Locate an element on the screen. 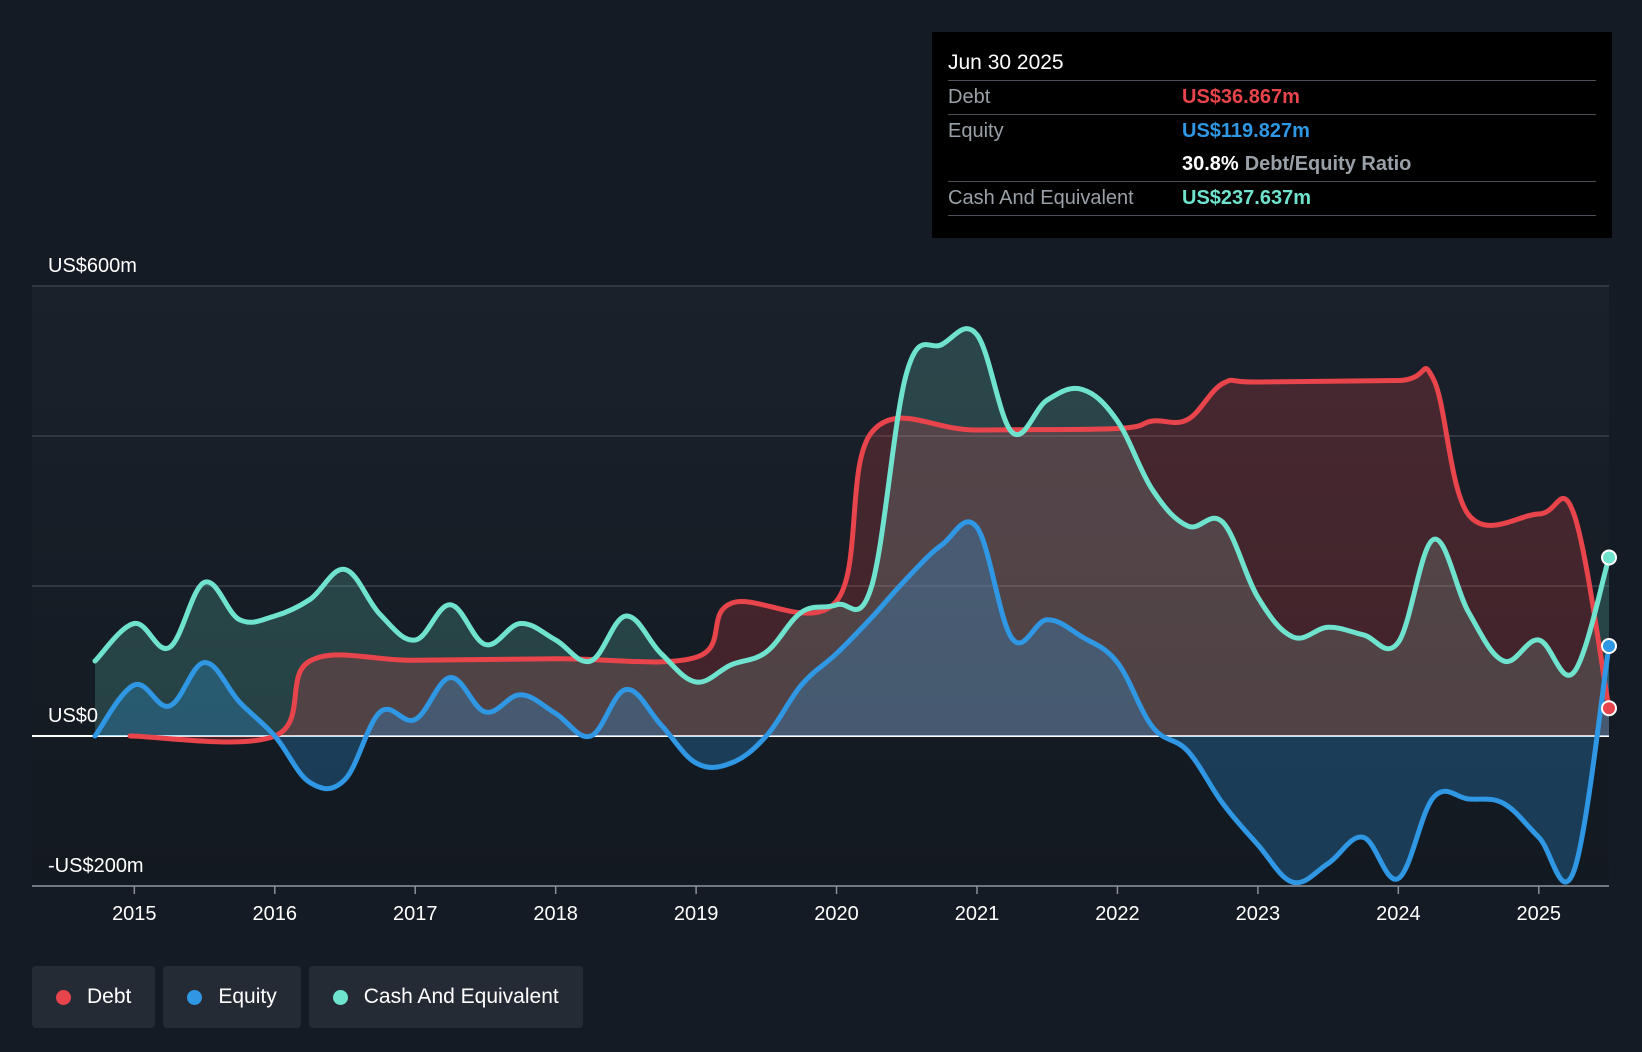 Image resolution: width=1642 pixels, height=1052 pixels. debt-dot-icon is located at coordinates (63, 997).